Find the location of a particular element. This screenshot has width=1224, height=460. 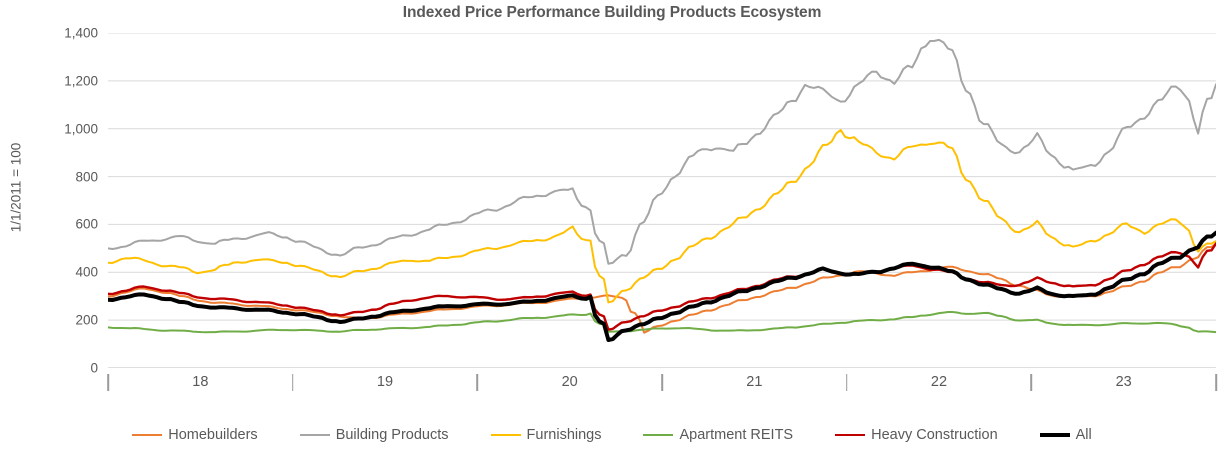

y-axis-tick-labels: 0 200 400 600 800 1,000 1,200 1,400 is located at coordinates (61, 200).